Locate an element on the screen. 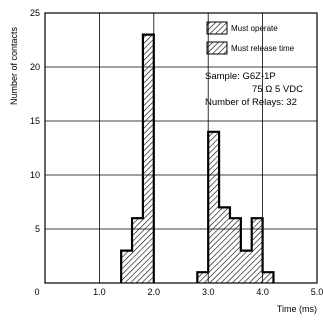 The width and height of the screenshot is (323, 322). x-axis-label: Time (ms) is located at coordinates (297, 309).